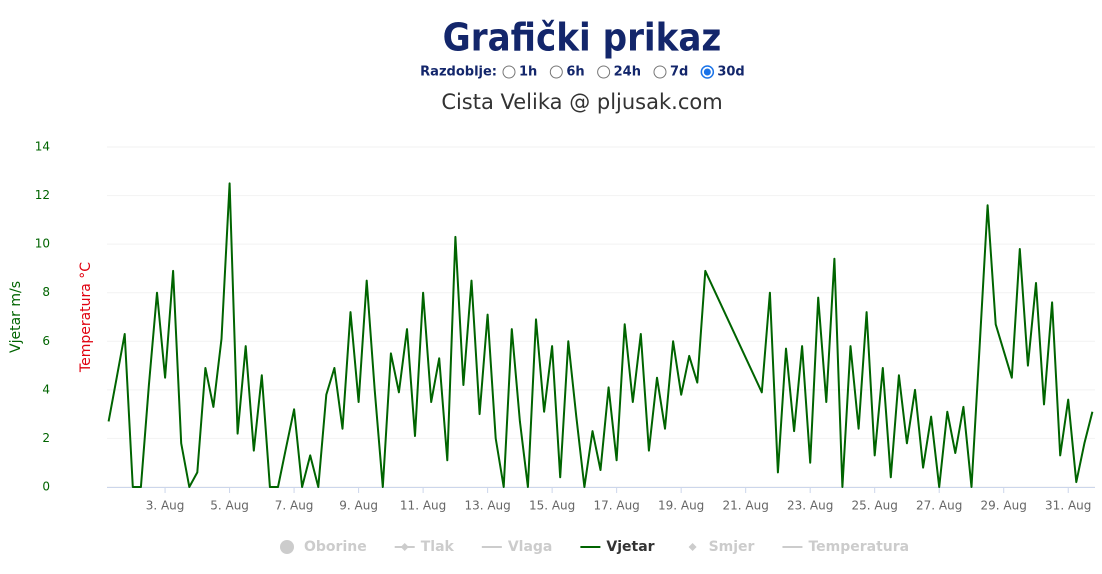 This screenshot has width=1102, height=574. What do you see at coordinates (438, 547) in the screenshot?
I see `legend-label: Tlak` at bounding box center [438, 547].